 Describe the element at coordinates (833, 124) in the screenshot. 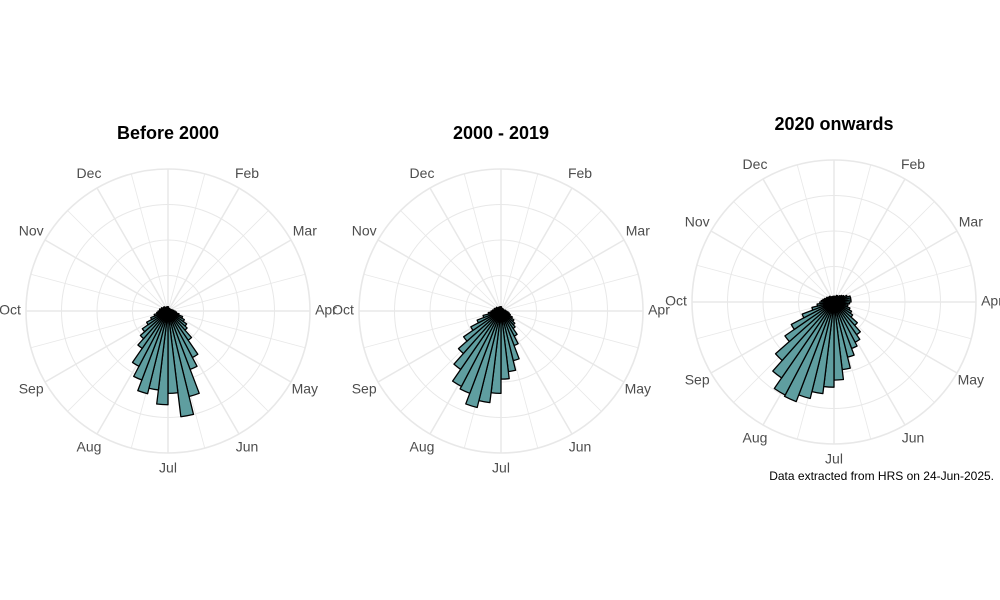

I see `panel-title: 2020 onwards` at that location.